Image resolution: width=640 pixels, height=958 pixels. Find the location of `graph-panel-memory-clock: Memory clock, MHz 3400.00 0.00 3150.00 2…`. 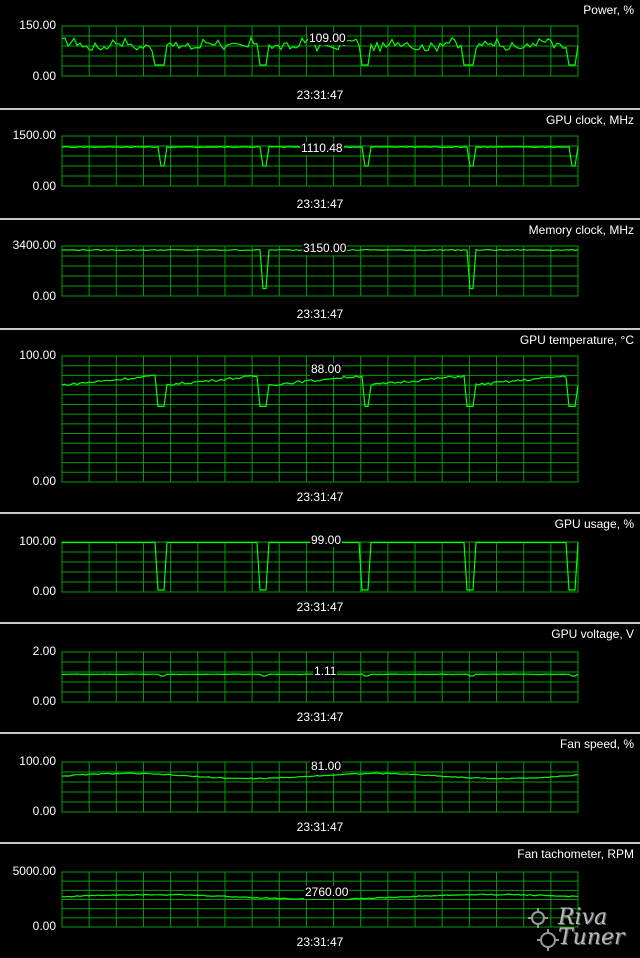

graph-panel-memory-clock: Memory clock, MHz 3400.00 0.00 3150.00 2… is located at coordinates (320, 274).